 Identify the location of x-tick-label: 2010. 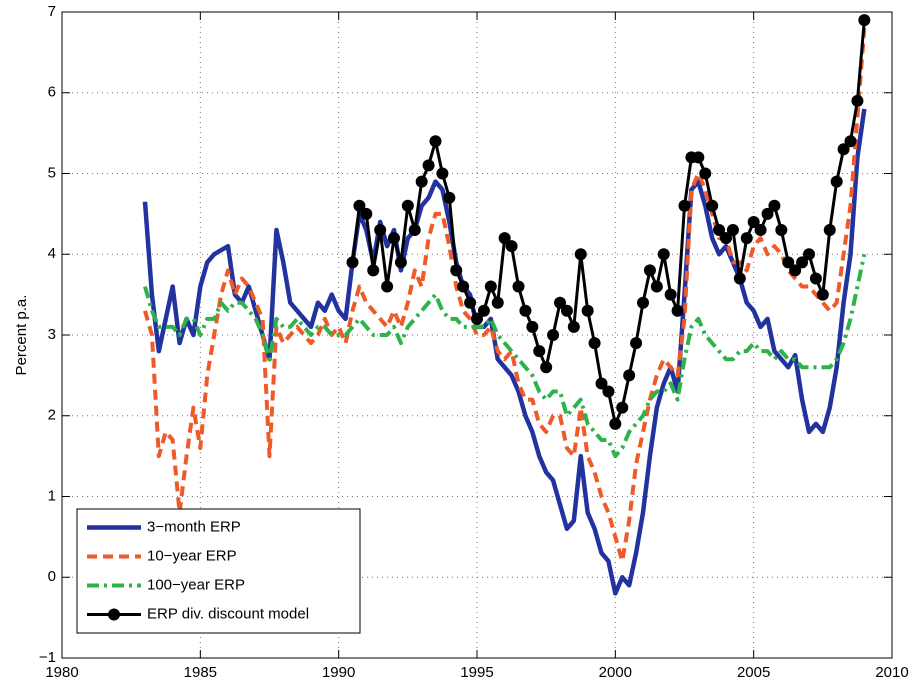
(891, 672).